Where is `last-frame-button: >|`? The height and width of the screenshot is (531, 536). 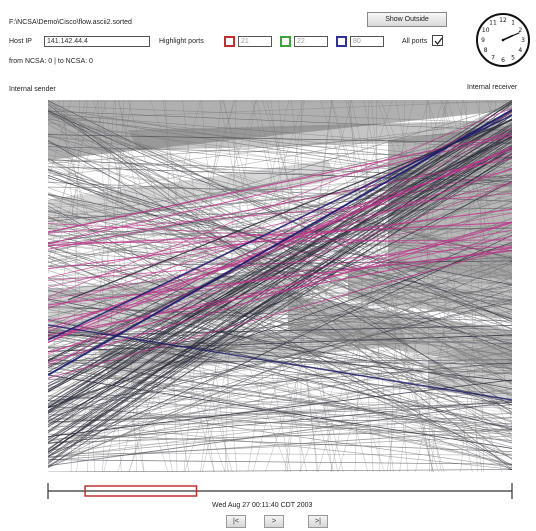 last-frame-button: >| is located at coordinates (318, 521).